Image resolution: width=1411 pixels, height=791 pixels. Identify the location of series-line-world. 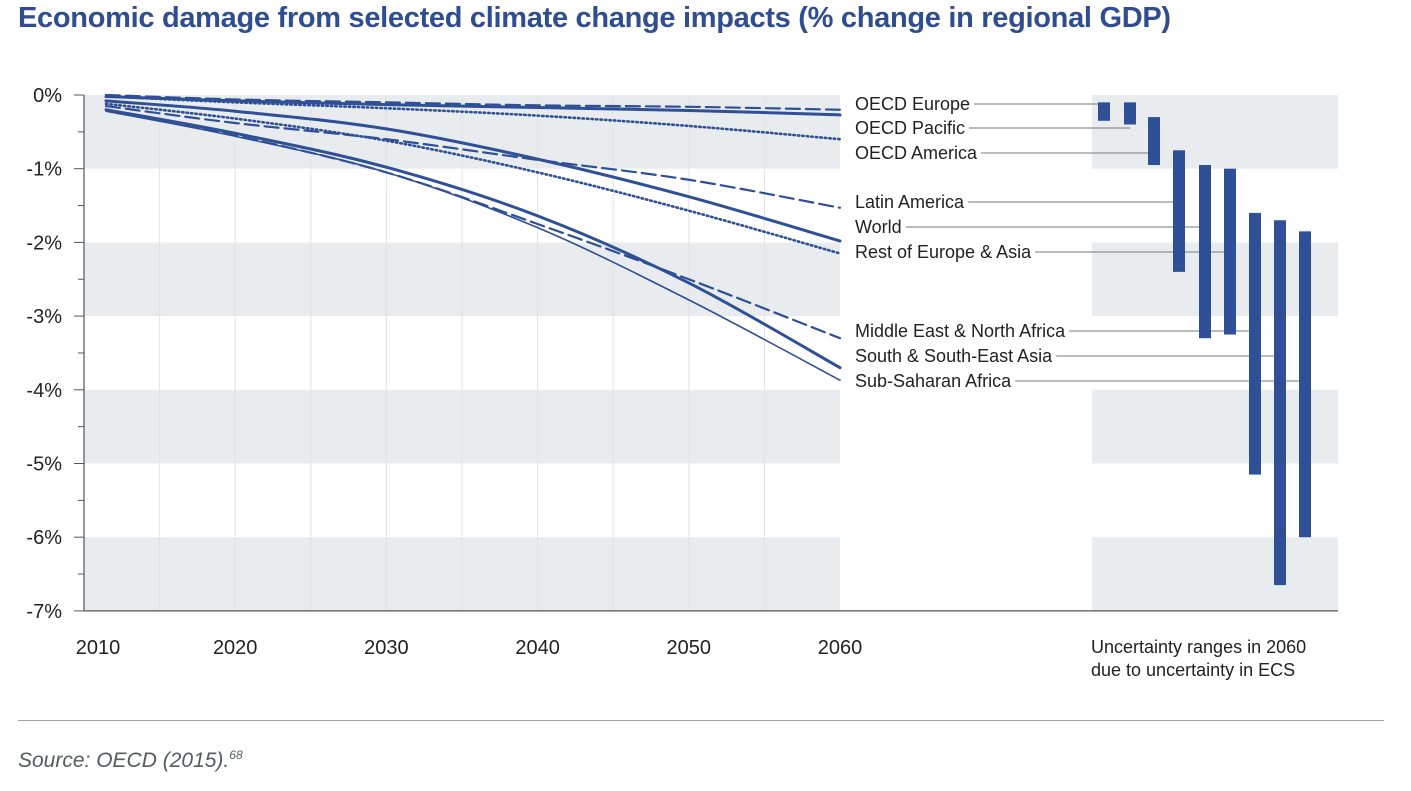
(473, 171).